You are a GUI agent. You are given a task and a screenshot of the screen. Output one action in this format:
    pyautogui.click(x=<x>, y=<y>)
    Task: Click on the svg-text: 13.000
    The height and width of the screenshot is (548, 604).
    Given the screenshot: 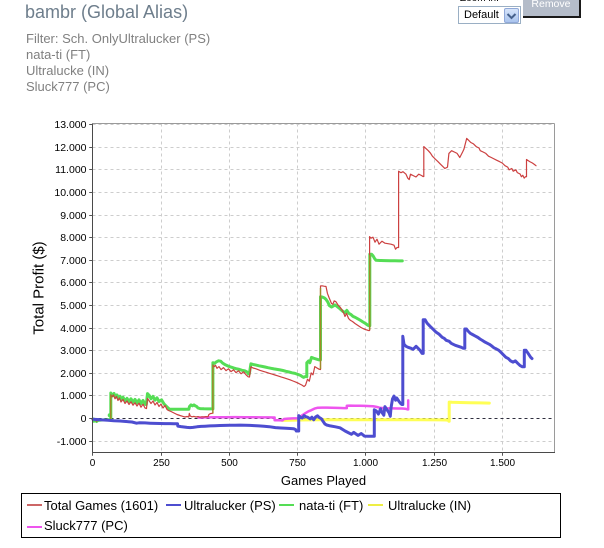 What is the action you would take?
    pyautogui.click(x=70, y=125)
    